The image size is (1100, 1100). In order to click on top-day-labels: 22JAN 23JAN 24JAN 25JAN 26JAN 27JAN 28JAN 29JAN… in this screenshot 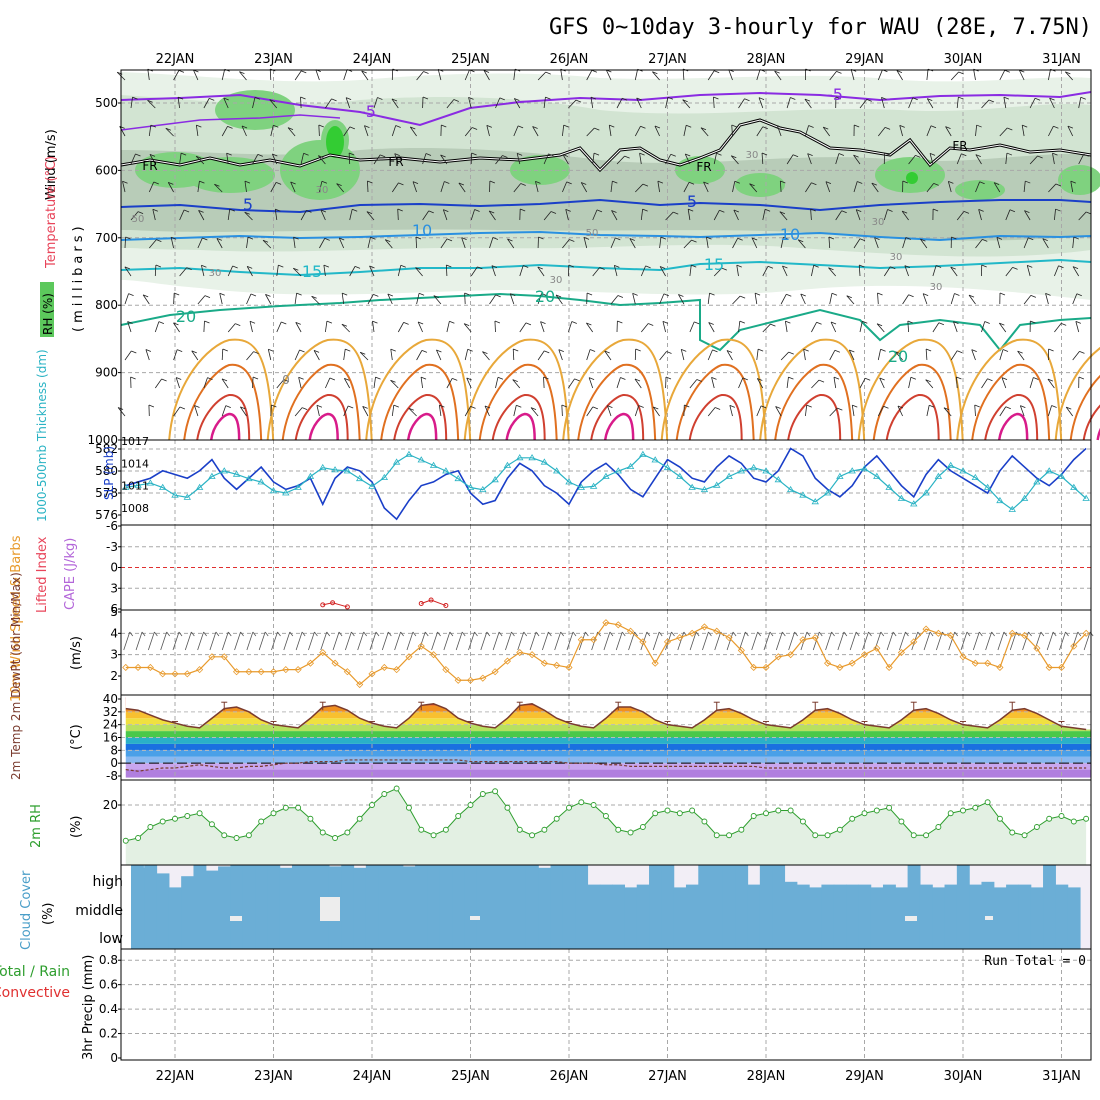, I will do `click(618, 59)`.